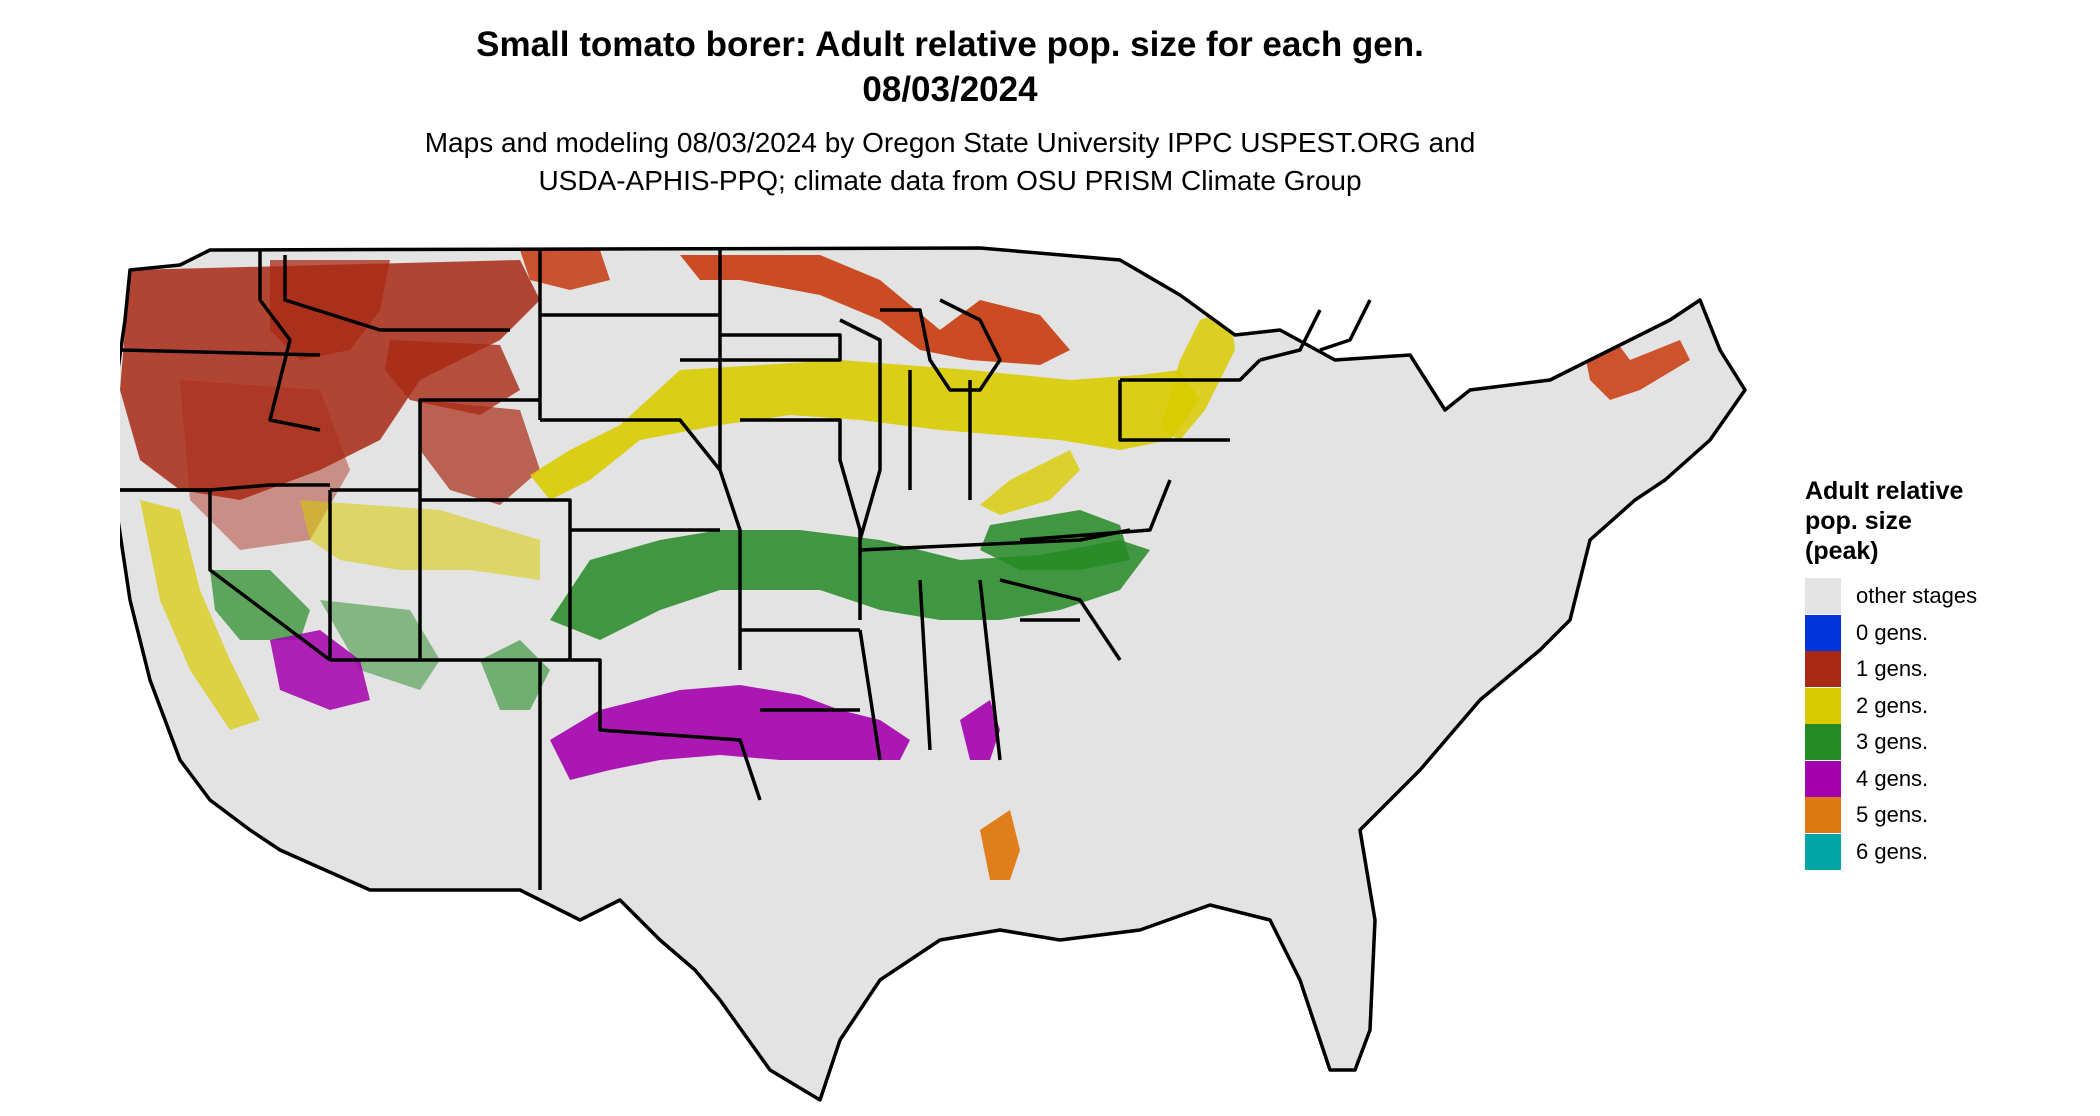 Image resolution: width=2100 pixels, height=1116 pixels. Describe the element at coordinates (565, 270) in the screenshot. I see `zone-1-gen-northern-plains` at that location.